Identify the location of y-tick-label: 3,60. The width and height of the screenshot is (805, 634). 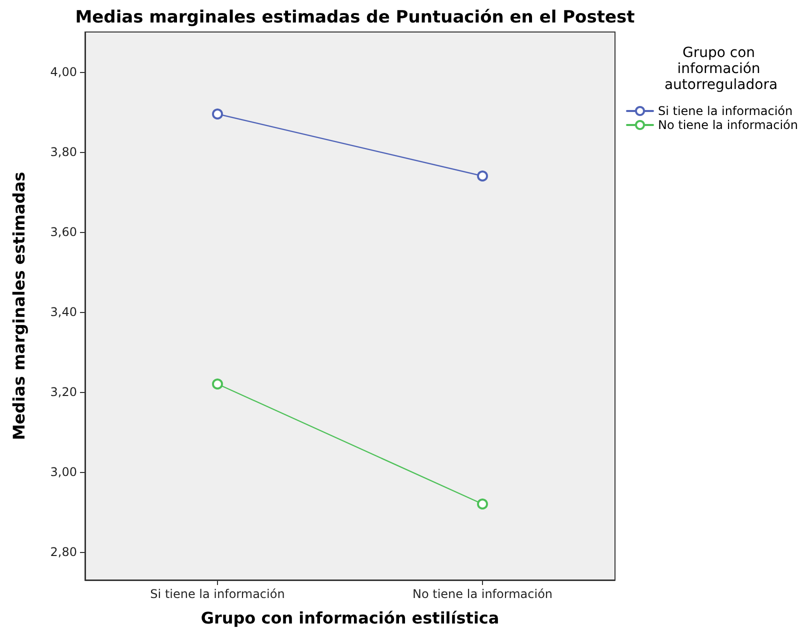
(63, 232).